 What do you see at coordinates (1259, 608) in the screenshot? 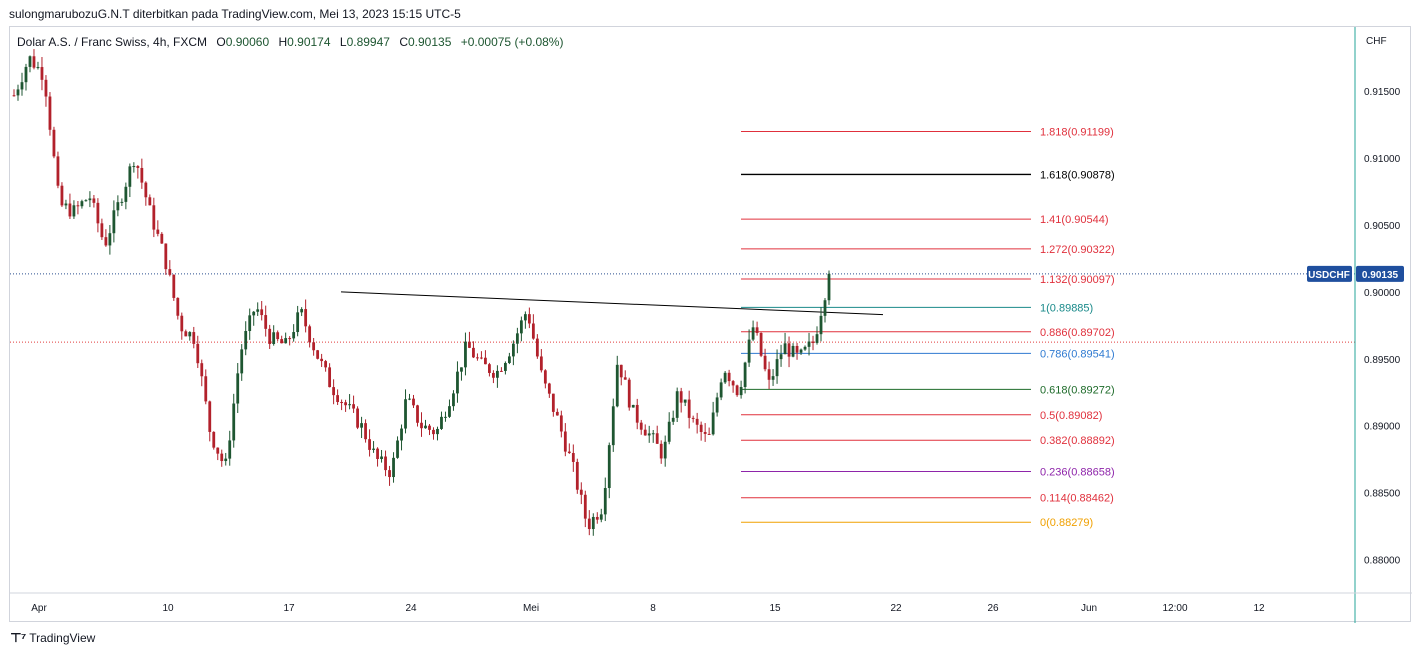
I see `time-tick-label: 12` at bounding box center [1259, 608].